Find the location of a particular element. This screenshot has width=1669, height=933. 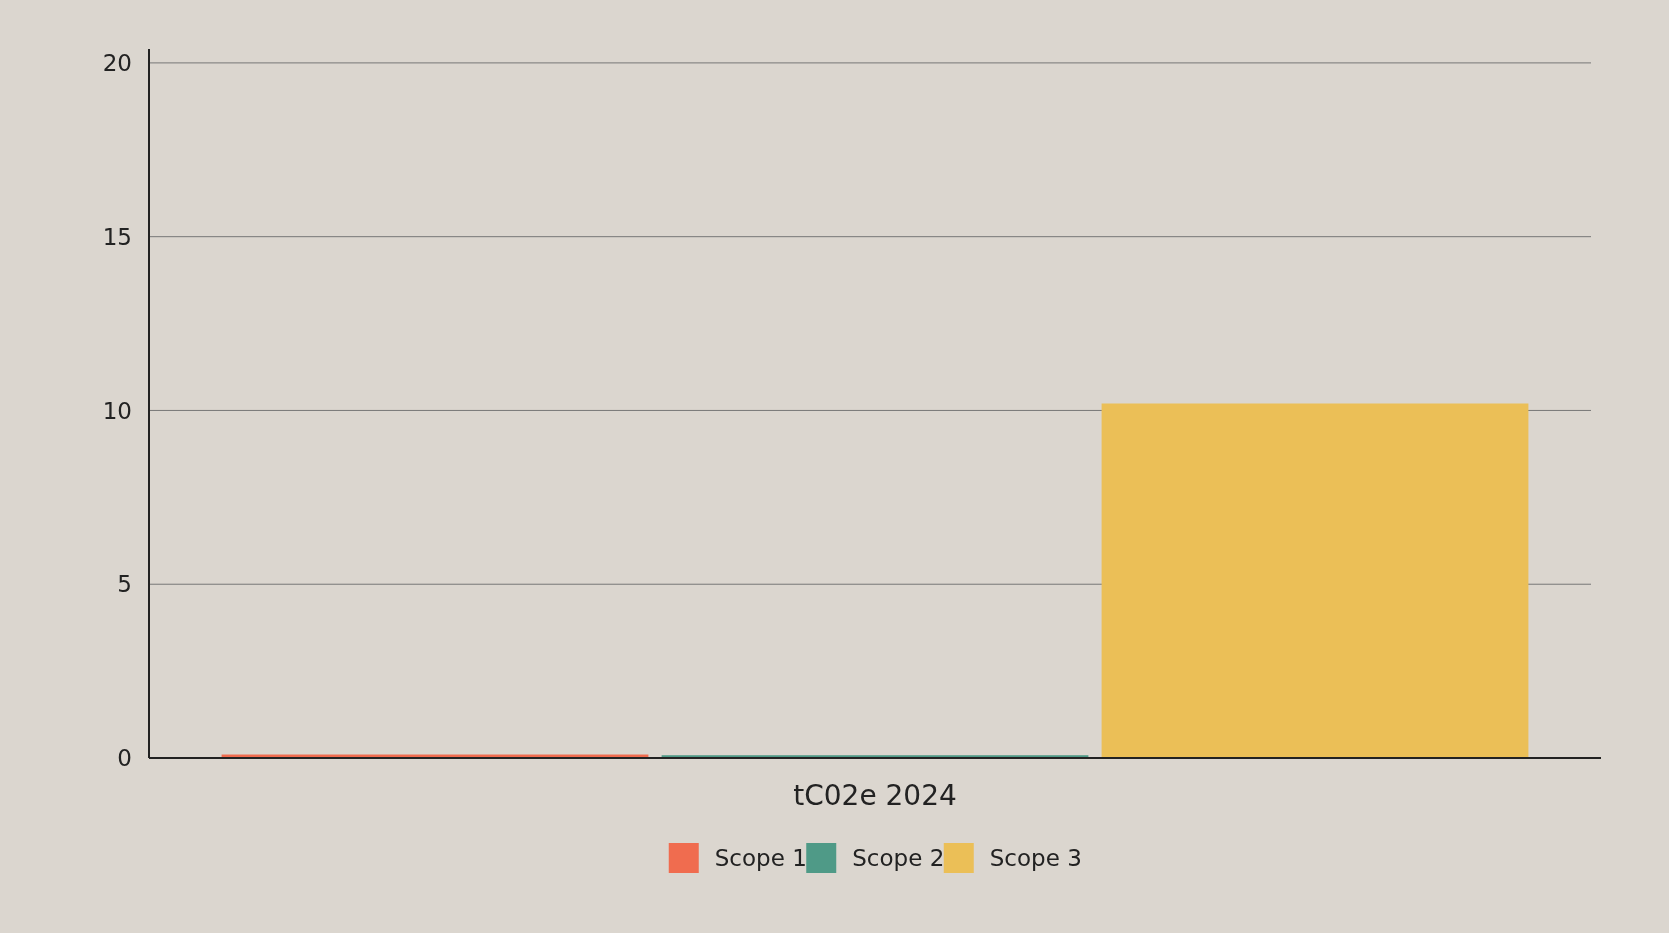

legend-label: Scope 1 is located at coordinates (760, 858).